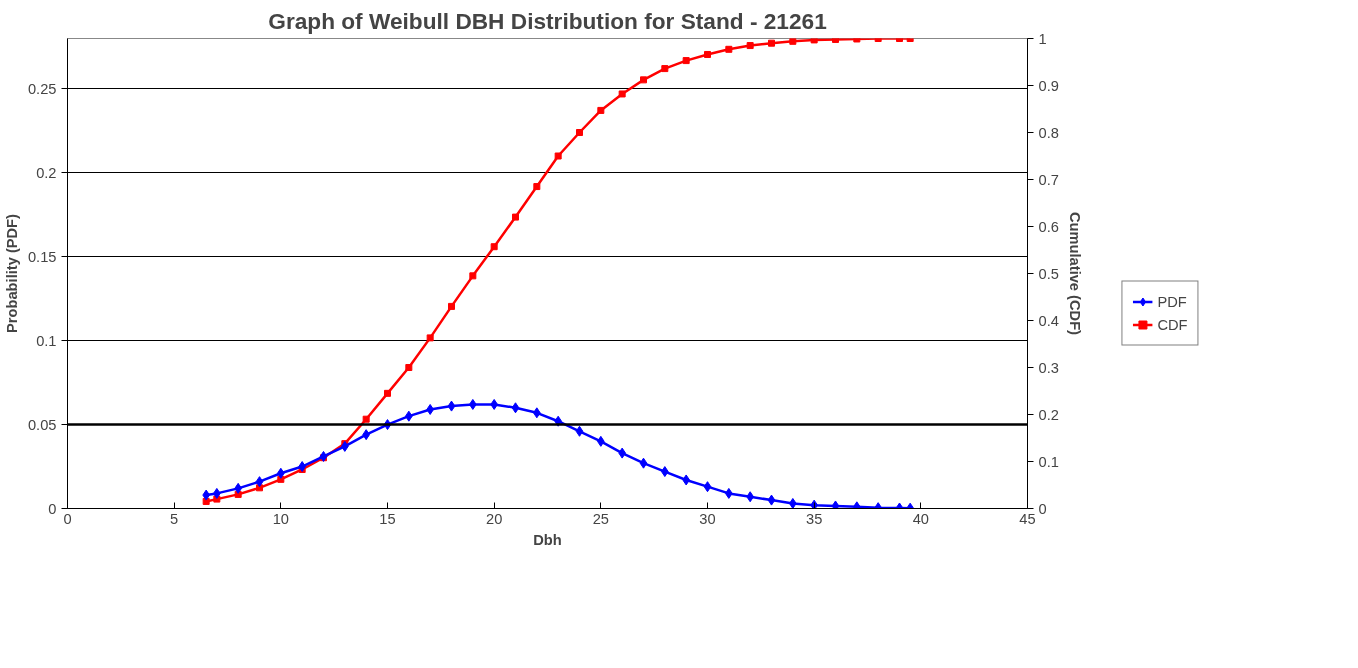 This screenshot has width=1358, height=668. I want to click on y2-tick-label: 0.4, so click(1048, 320).